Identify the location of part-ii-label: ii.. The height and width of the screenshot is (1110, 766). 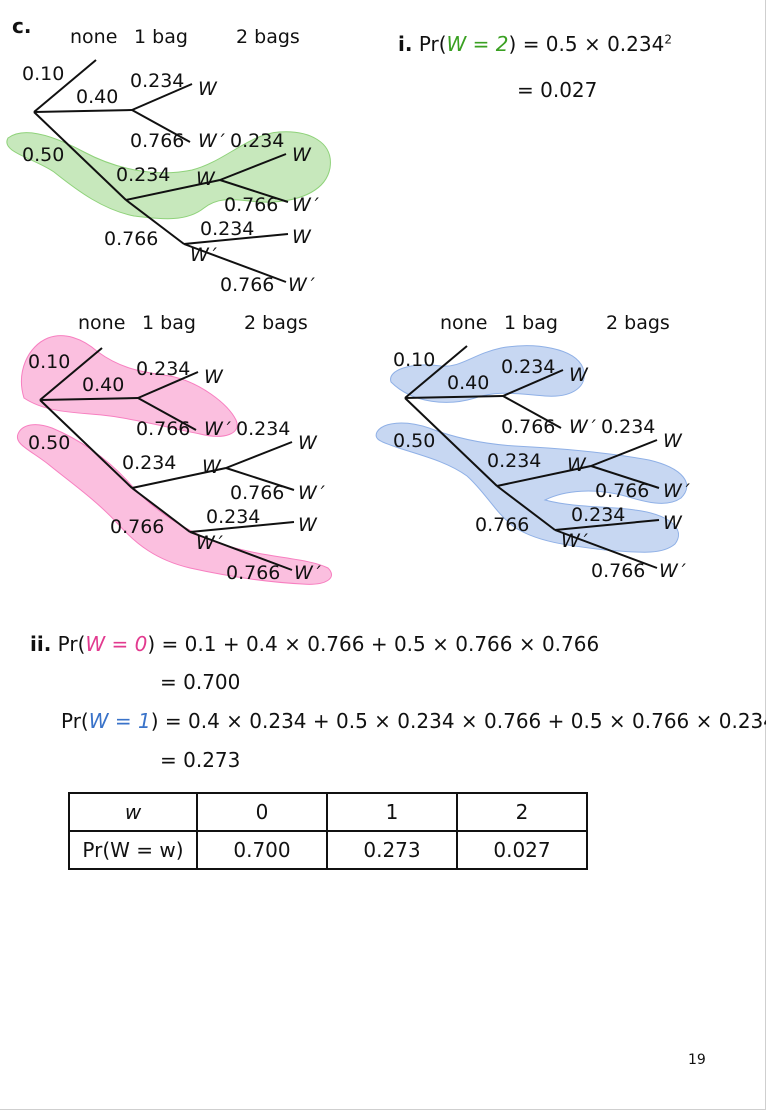
(41, 644).